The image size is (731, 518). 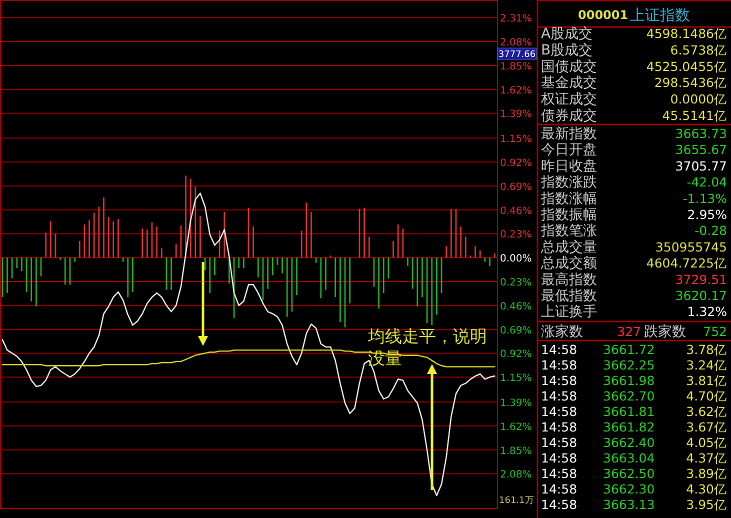 I want to click on text: 权证成交, so click(x=568, y=100).